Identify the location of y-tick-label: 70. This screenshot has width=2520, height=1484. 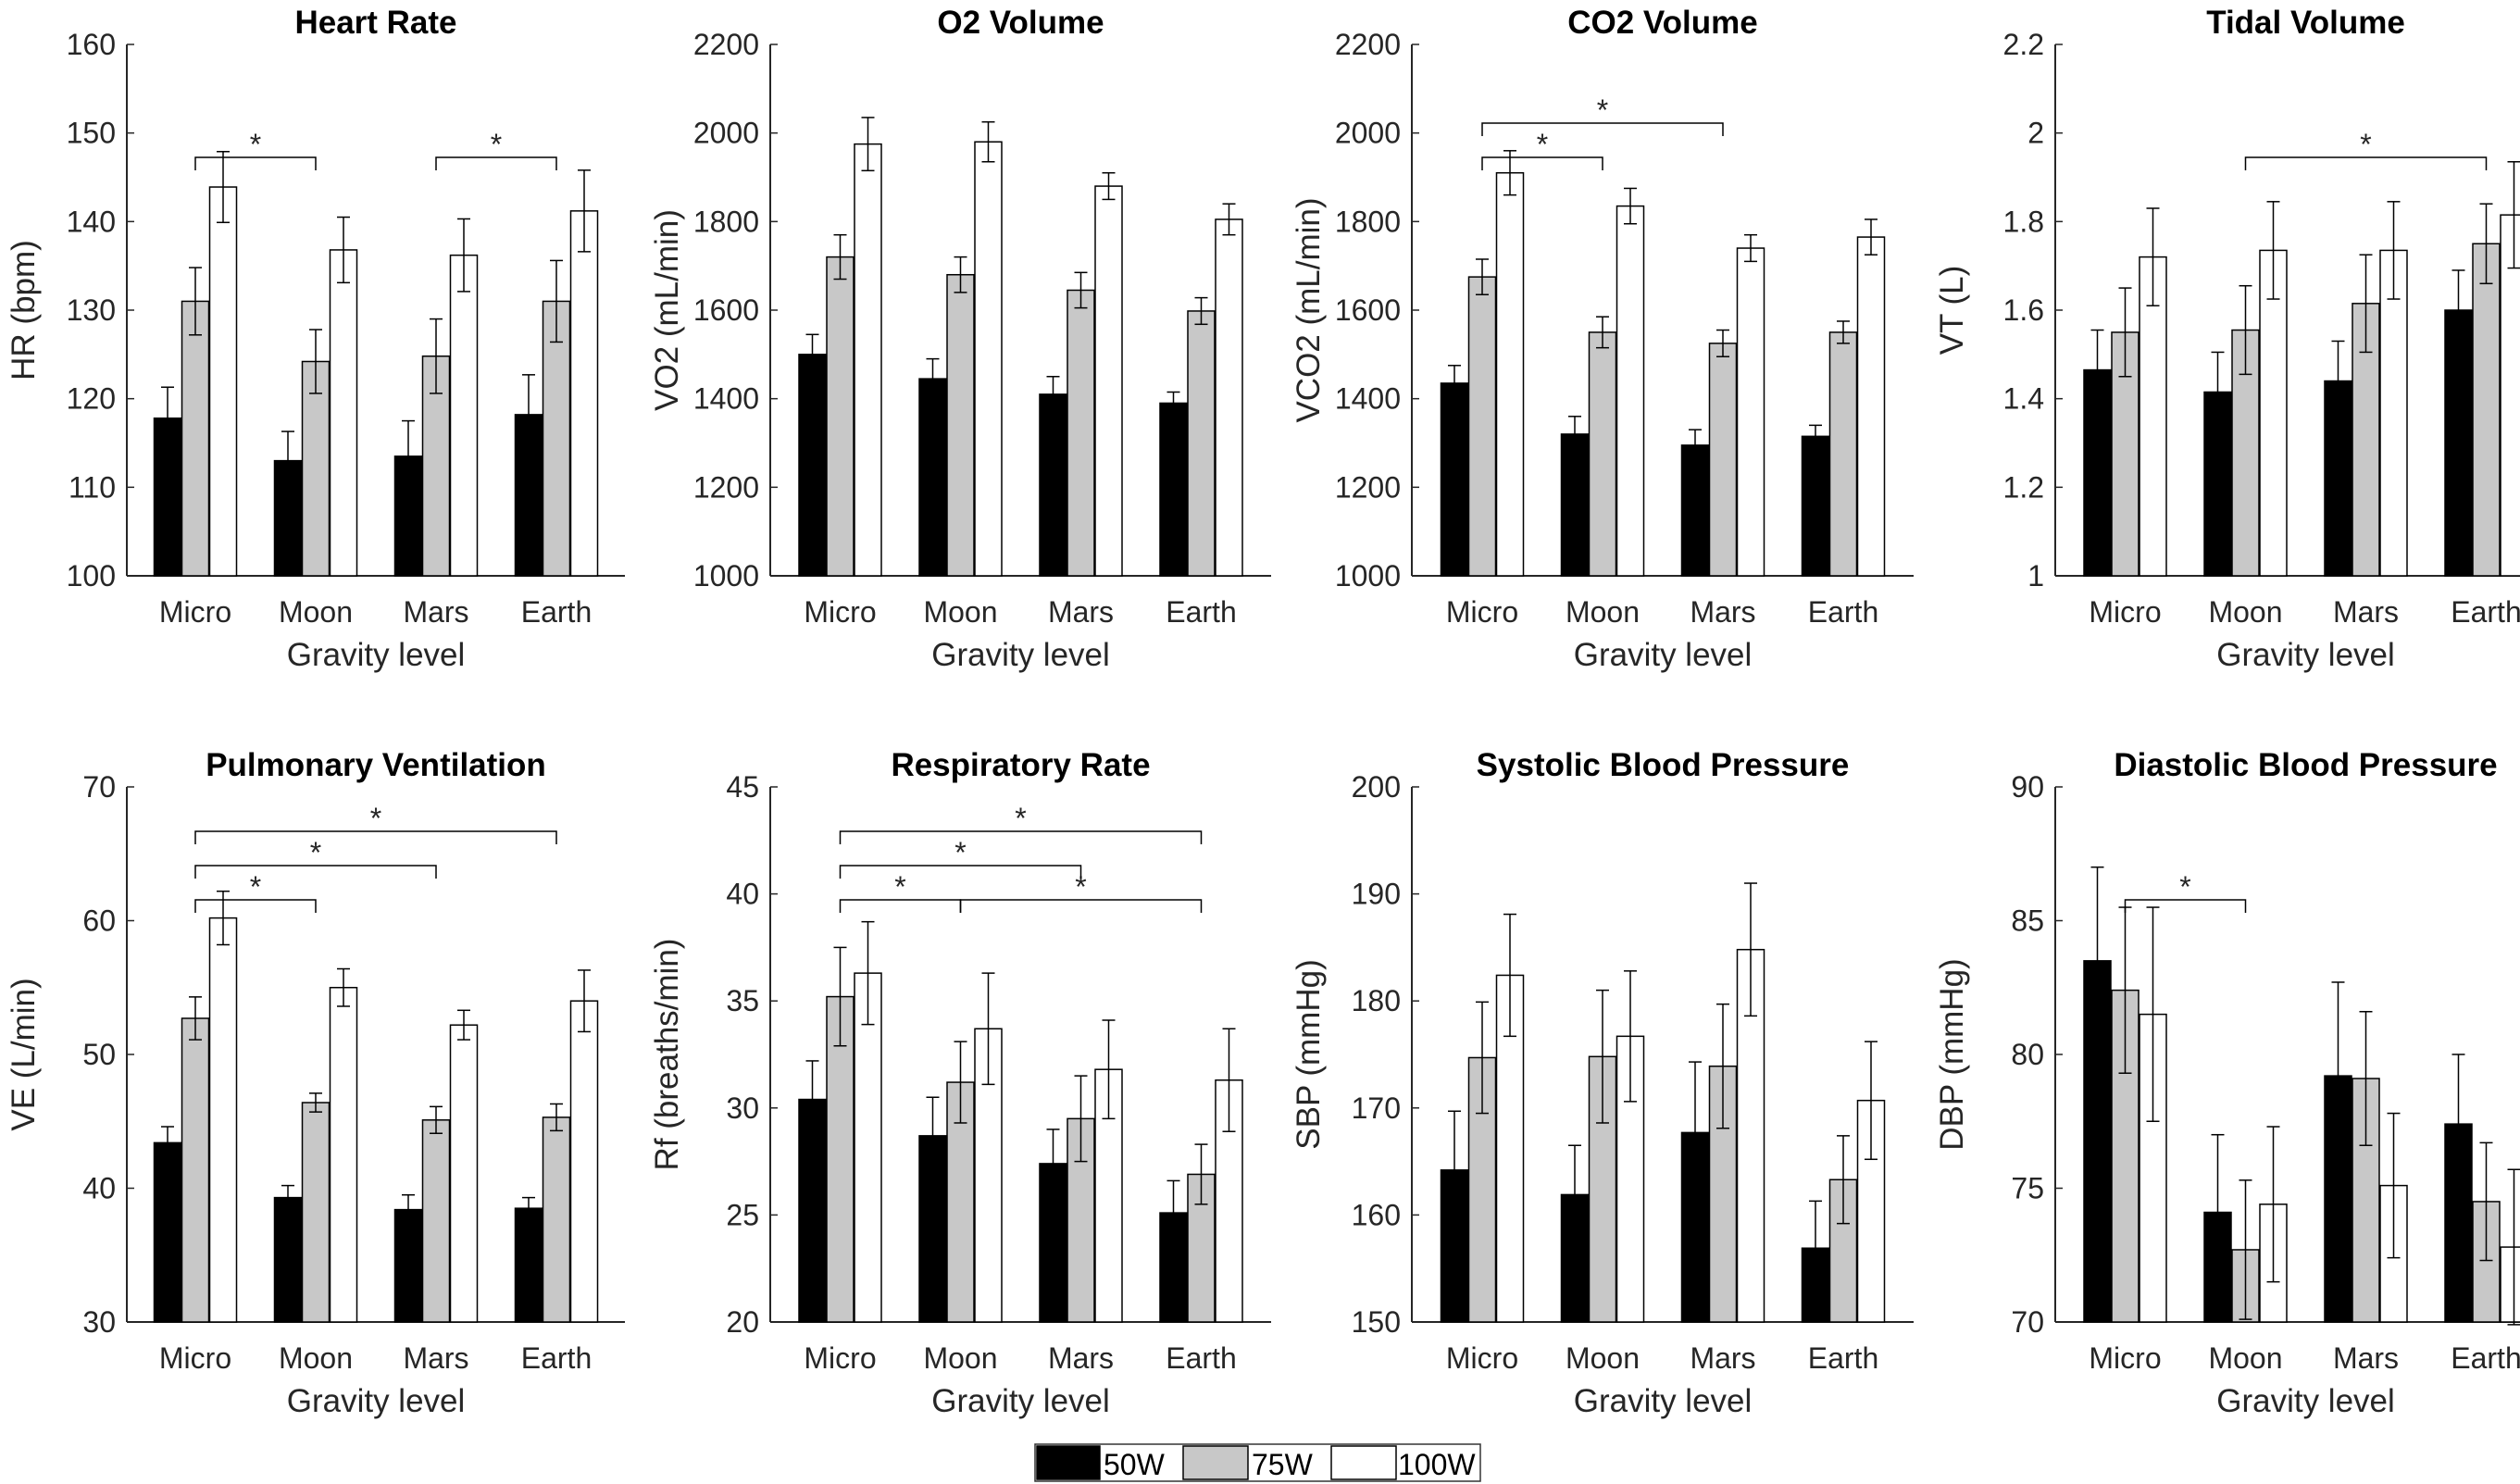
(2027, 1322).